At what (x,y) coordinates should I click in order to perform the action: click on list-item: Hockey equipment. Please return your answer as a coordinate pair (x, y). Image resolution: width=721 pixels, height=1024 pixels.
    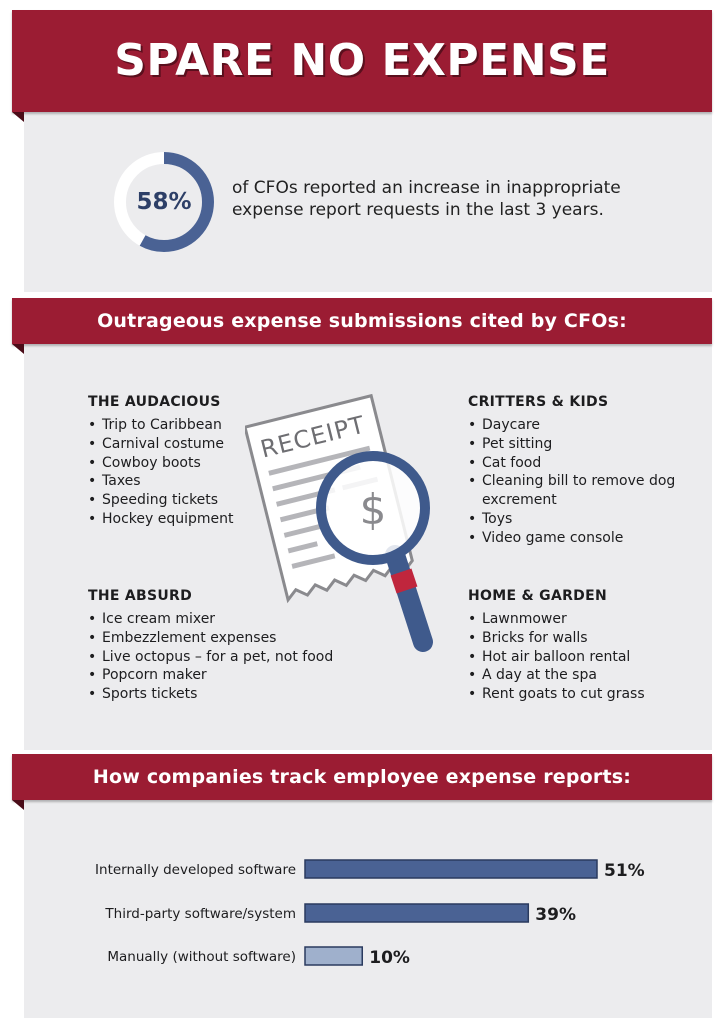
    Looking at the image, I should click on (218, 519).